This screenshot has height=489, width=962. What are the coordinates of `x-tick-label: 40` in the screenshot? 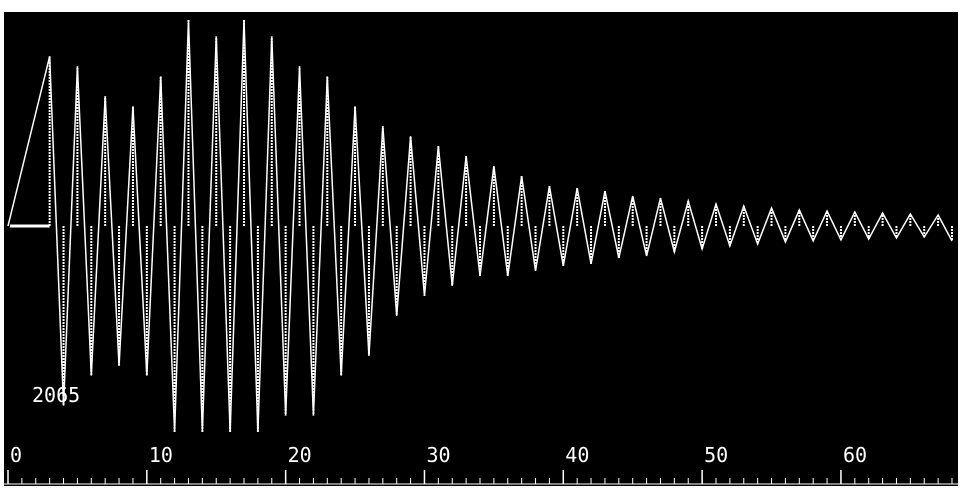 It's located at (577, 455).